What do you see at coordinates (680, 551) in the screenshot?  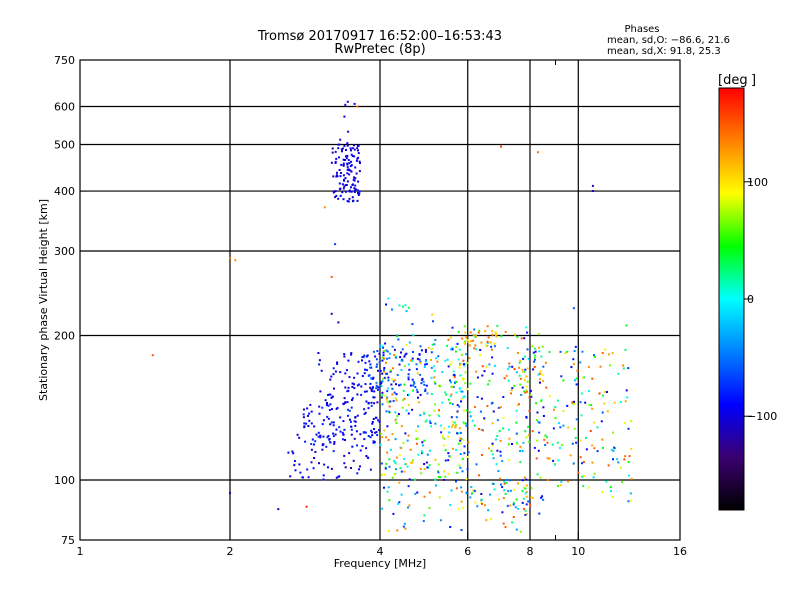 I see `x-tick-label: 16` at bounding box center [680, 551].